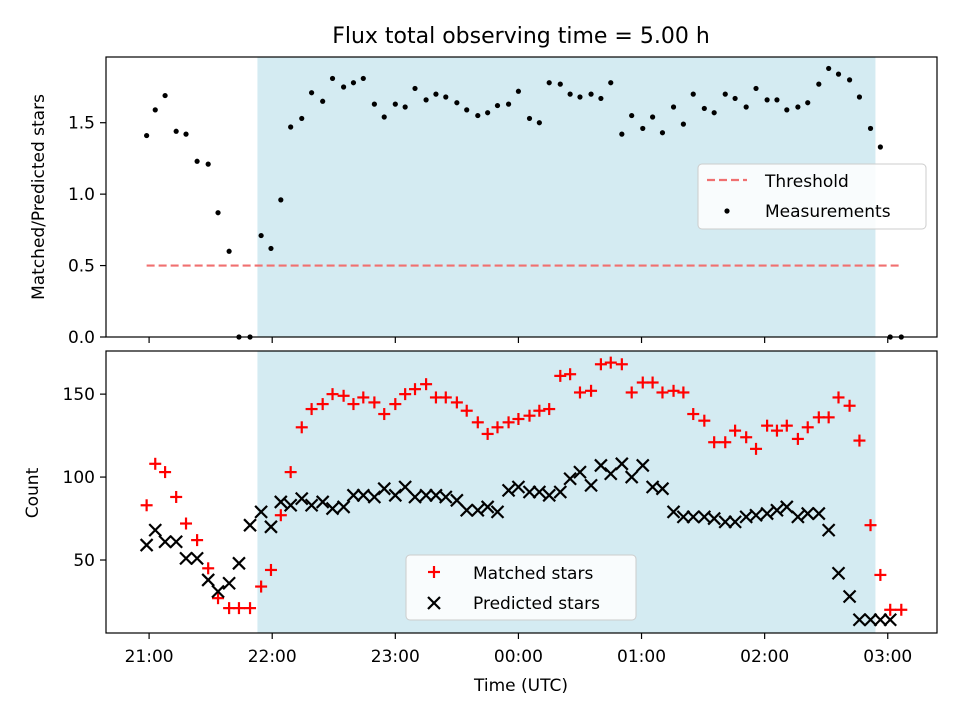 The height and width of the screenshot is (720, 960). Describe the element at coordinates (434, 572) in the screenshot. I see `legend-matched-swatch` at that location.